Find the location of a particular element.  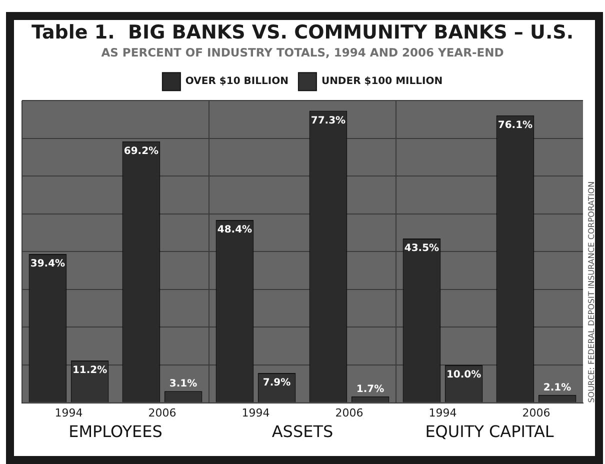

source-note: SOURCE: FEDERAL DEPOSIT INSURANCE CORPORATION is located at coordinates (591, 292).